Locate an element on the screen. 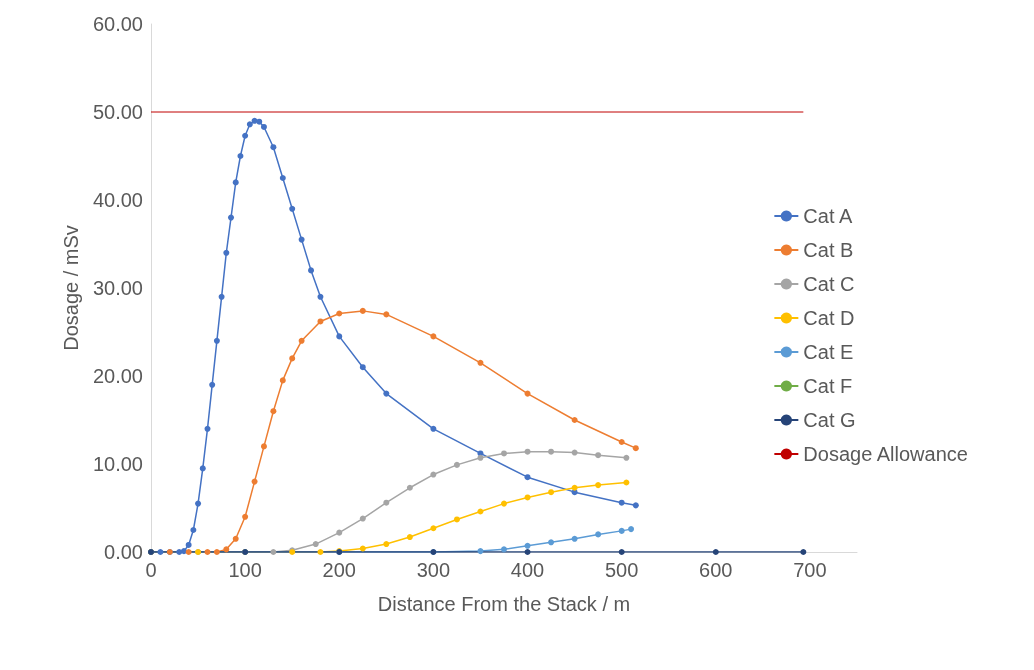 This screenshot has width=1034, height=670. legend-label: Cat C is located at coordinates (829, 284).